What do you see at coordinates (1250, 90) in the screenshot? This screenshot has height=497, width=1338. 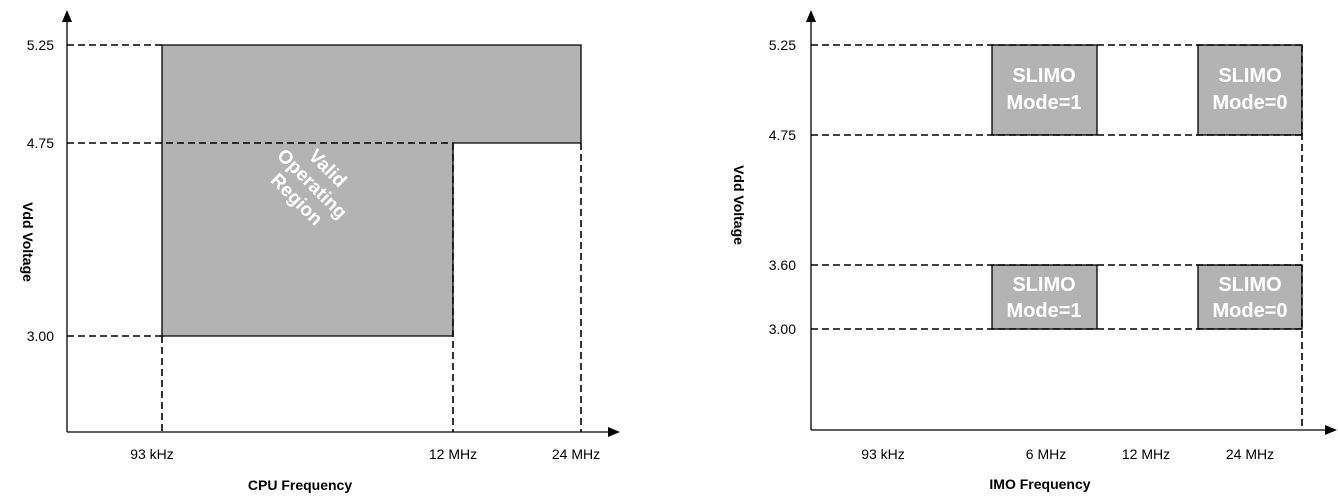 I see `slimo-box-24mhz-high` at bounding box center [1250, 90].